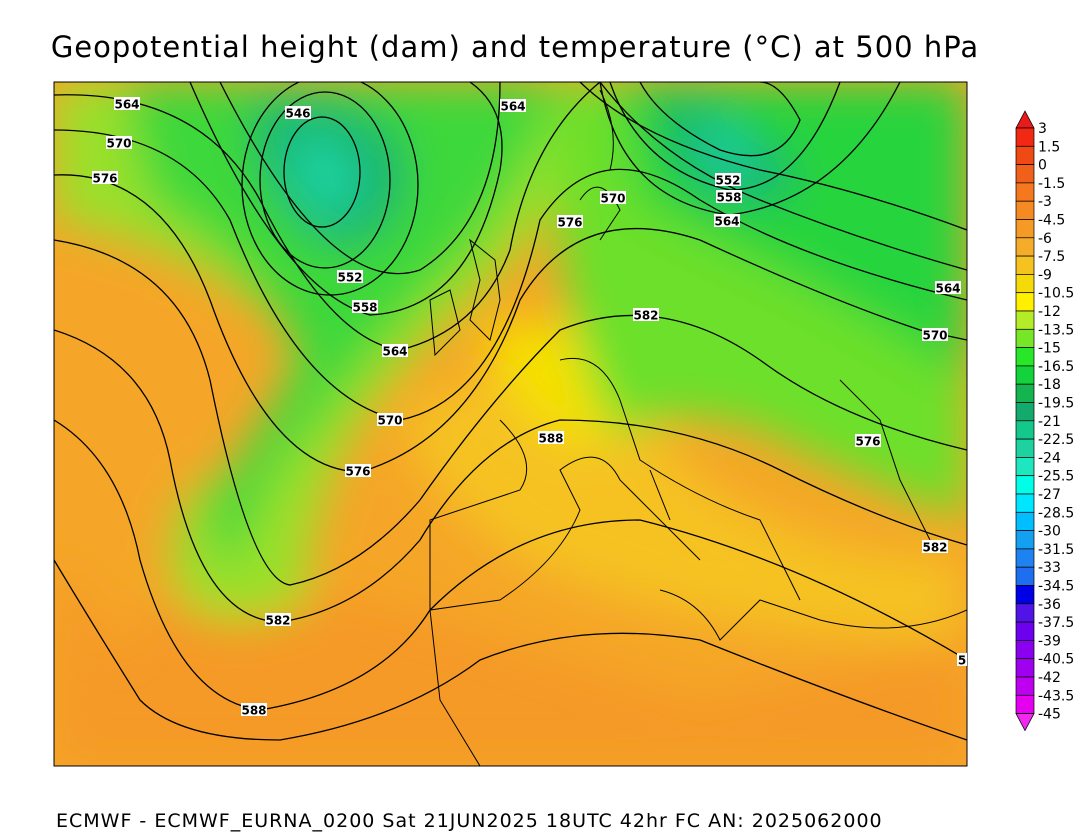 The image size is (1089, 840). What do you see at coordinates (1045, 202) in the screenshot?
I see `colorbar-label: -3` at bounding box center [1045, 202].